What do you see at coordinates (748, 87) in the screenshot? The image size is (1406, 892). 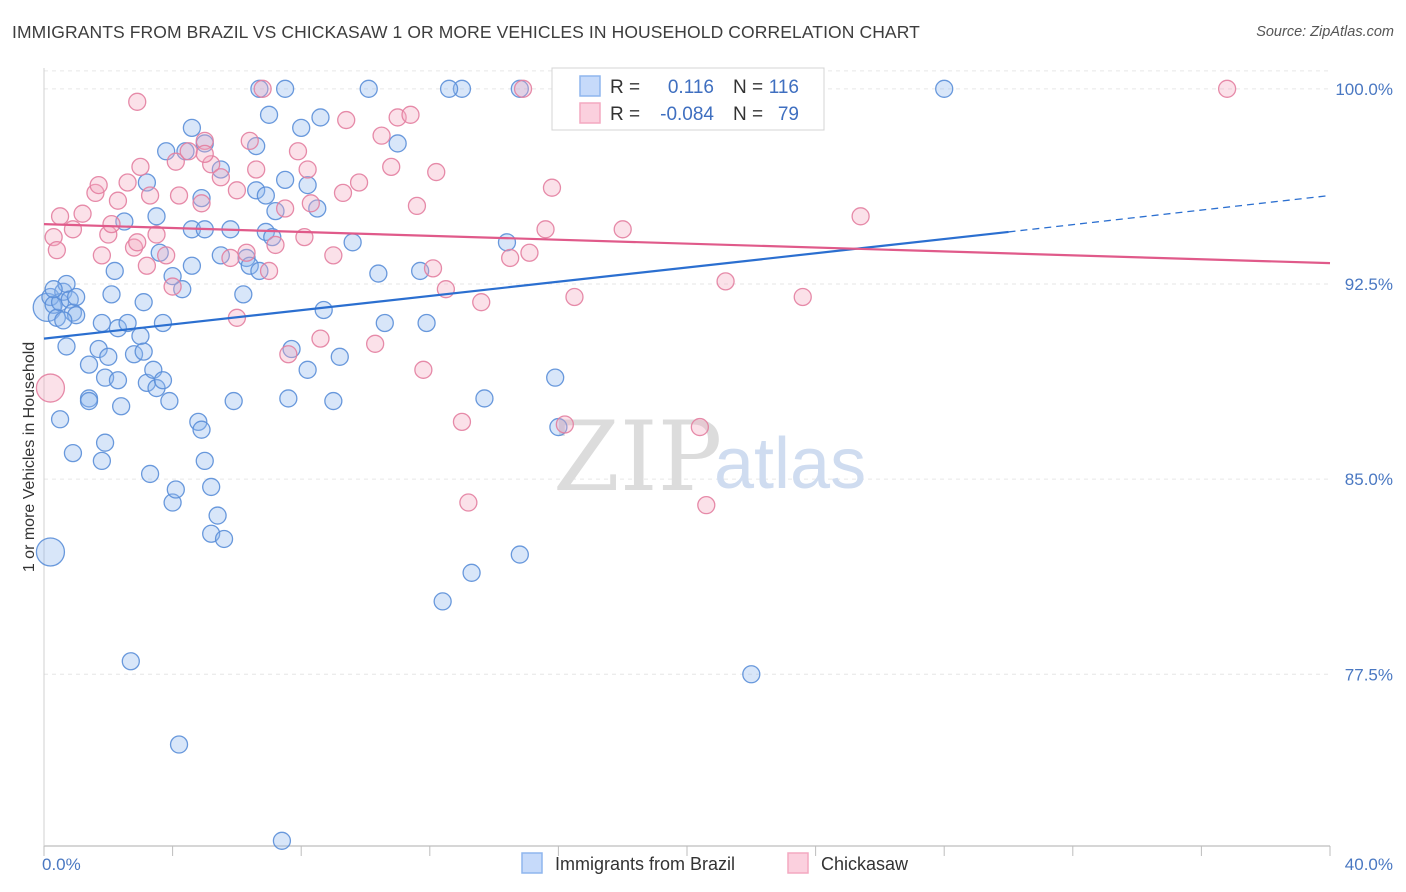 I see `legend-n-label-brazil: N =` at bounding box center [748, 87].